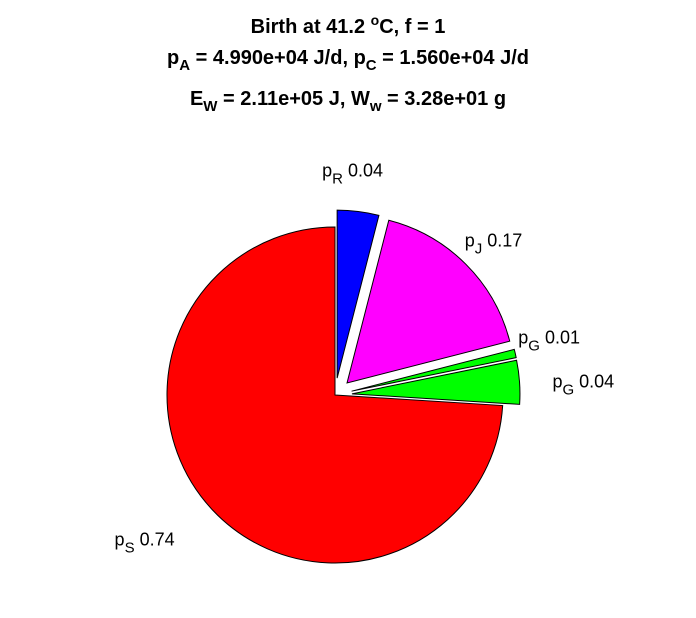  Describe the element at coordinates (583, 384) in the screenshot. I see `slice-label-3: pG 0.04` at that location.